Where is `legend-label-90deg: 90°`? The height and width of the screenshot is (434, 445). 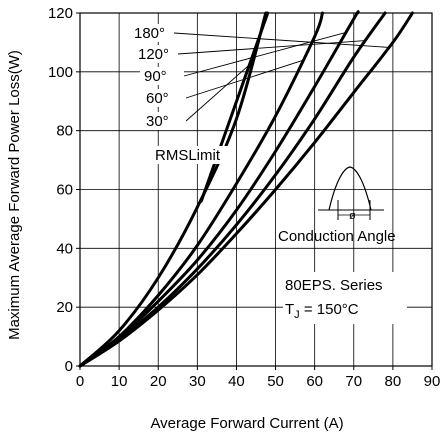 legend-label-90deg: 90° is located at coordinates (155, 76).